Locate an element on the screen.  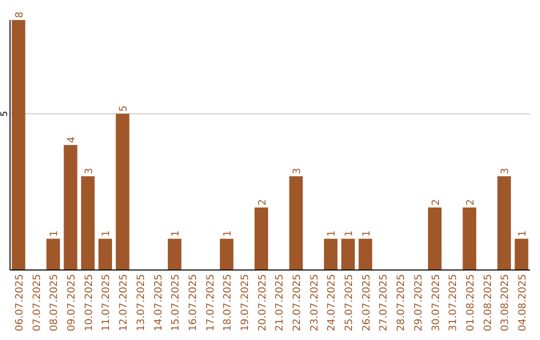
data-label: 5 is located at coordinates (124, 108).